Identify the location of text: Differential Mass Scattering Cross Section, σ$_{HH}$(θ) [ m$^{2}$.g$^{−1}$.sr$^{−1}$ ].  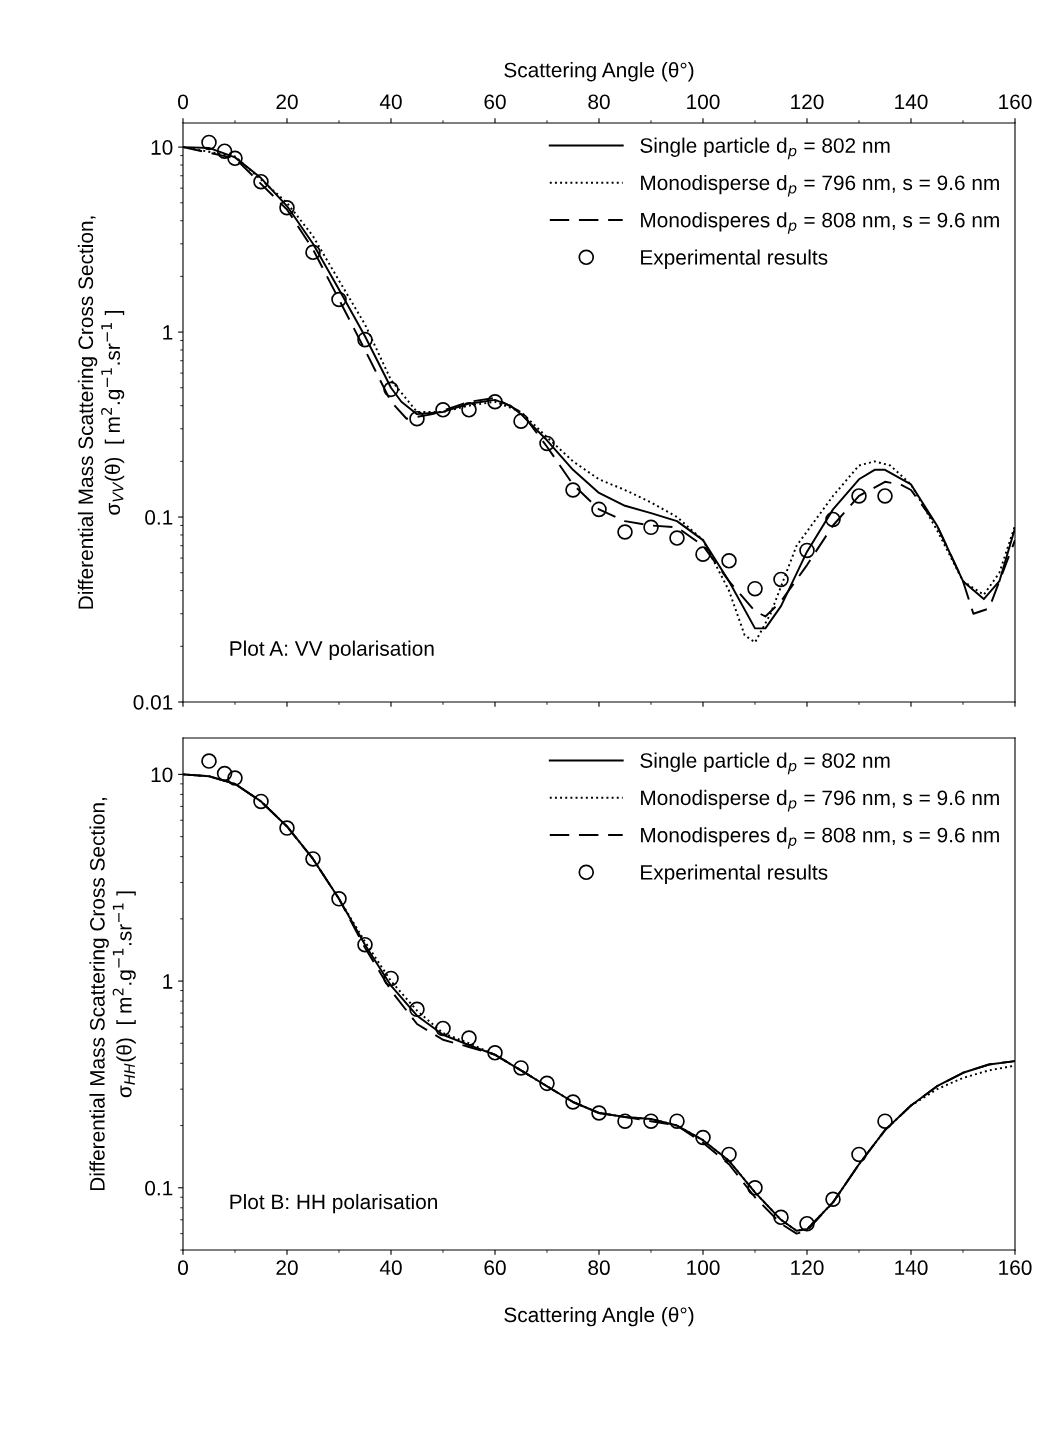
(112, 994).